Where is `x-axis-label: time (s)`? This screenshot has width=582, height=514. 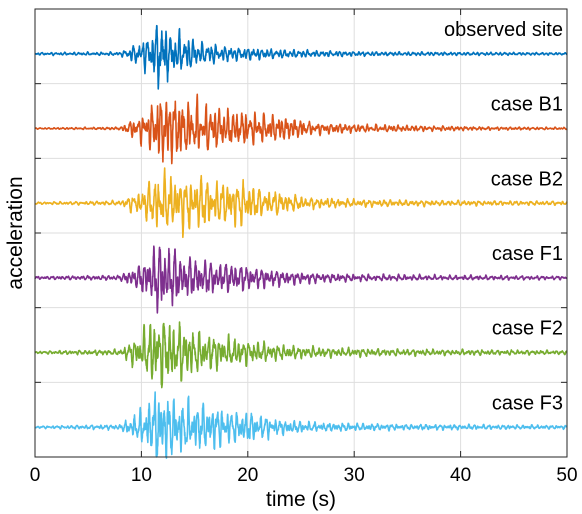 x-axis-label: time (s) is located at coordinates (301, 499).